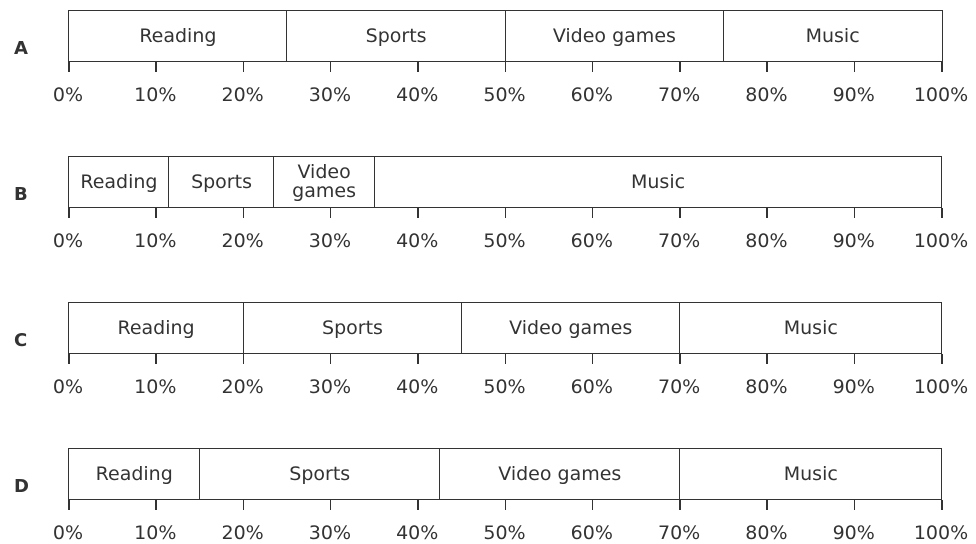 This screenshot has height=544, width=976. Describe the element at coordinates (21, 48) in the screenshot. I see `row-label: A` at that location.